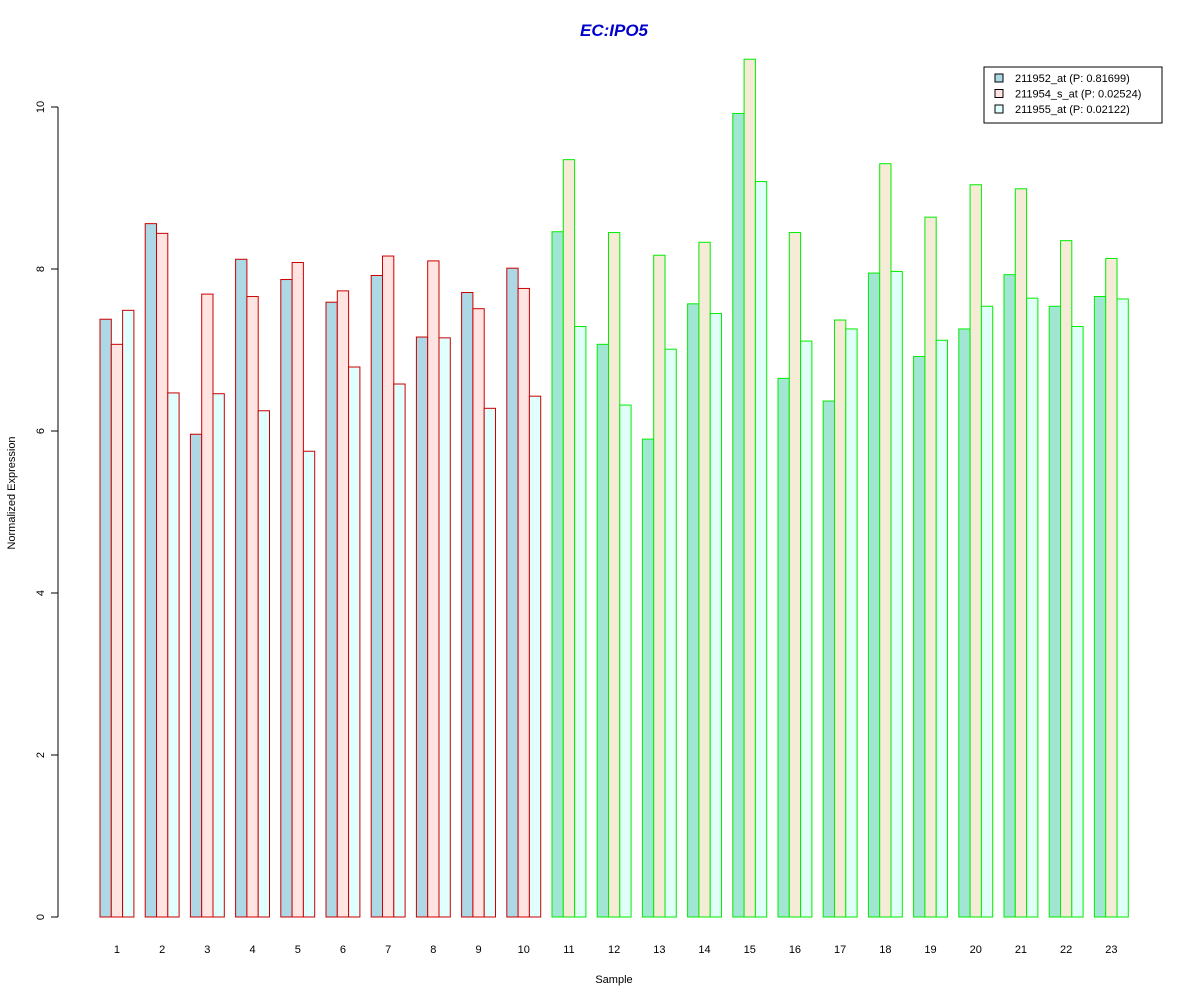 Image resolution: width=1200 pixels, height=1000 pixels. What do you see at coordinates (41, 593) in the screenshot?
I see `y-tick-label: 4` at bounding box center [41, 593].